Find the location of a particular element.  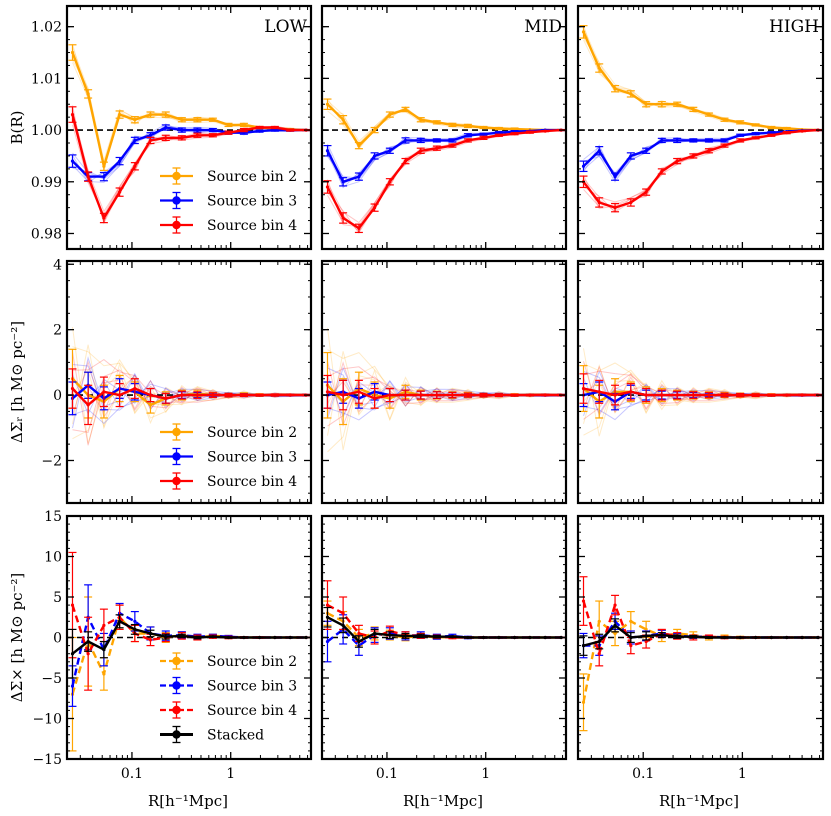

x-axis-label-col2: R[h⁻¹Mpc] is located at coordinates (443, 801).